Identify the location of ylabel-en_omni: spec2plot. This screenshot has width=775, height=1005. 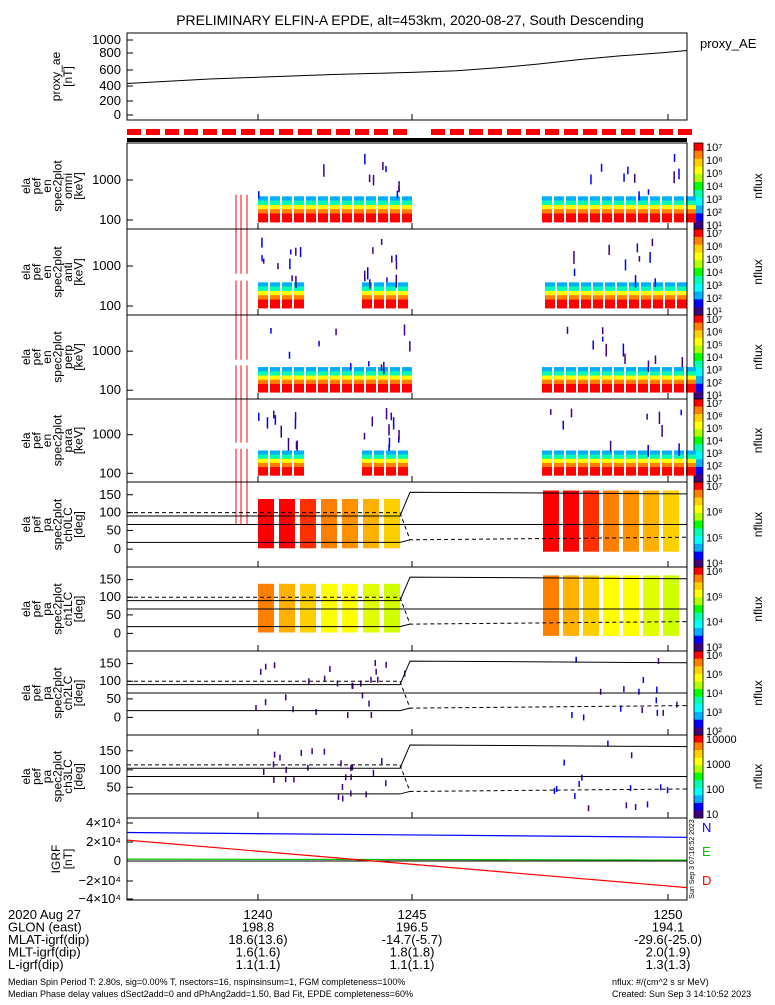
(58, 186).